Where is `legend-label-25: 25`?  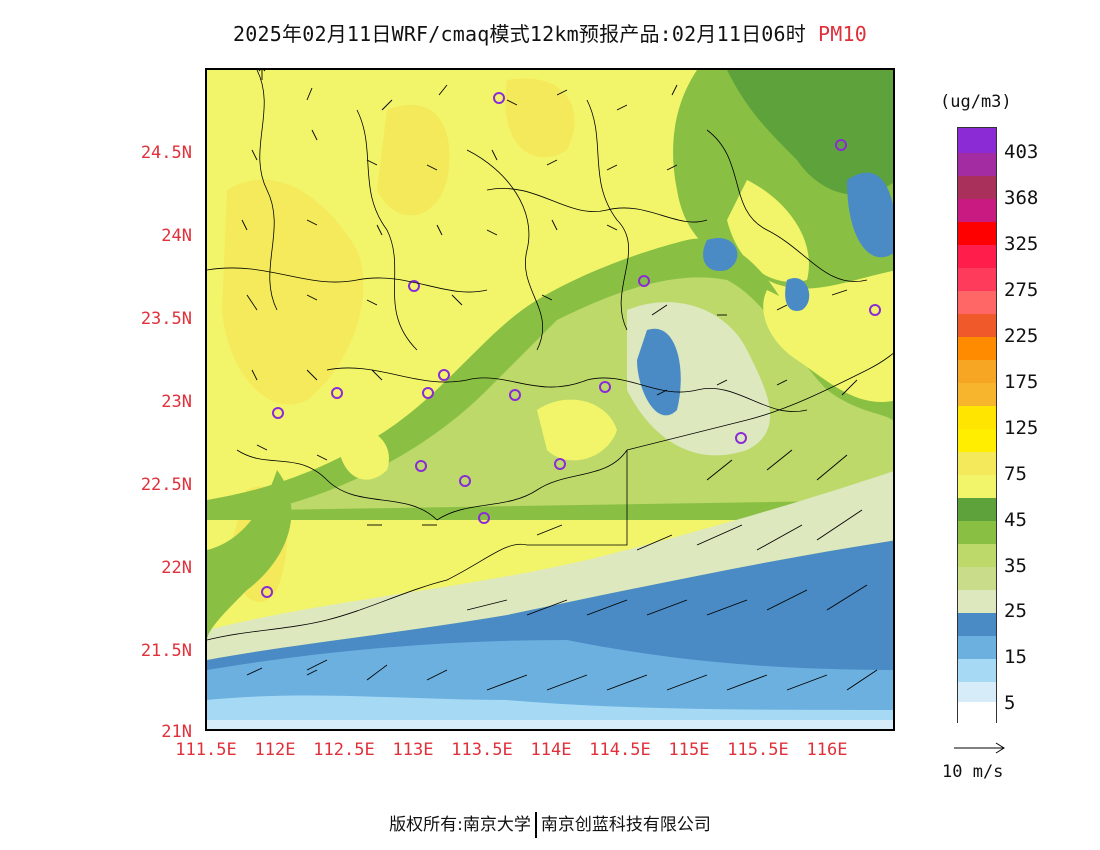
legend-label-25: 25 is located at coordinates (1015, 611).